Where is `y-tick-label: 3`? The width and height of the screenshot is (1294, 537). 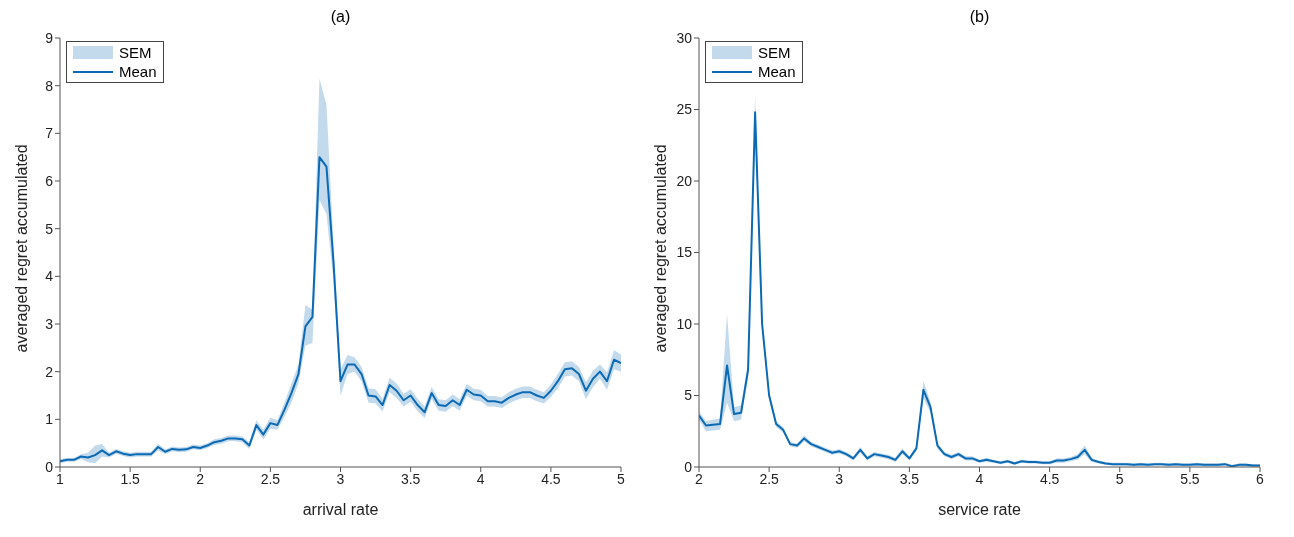
y-tick-label: 3 is located at coordinates (49, 323).